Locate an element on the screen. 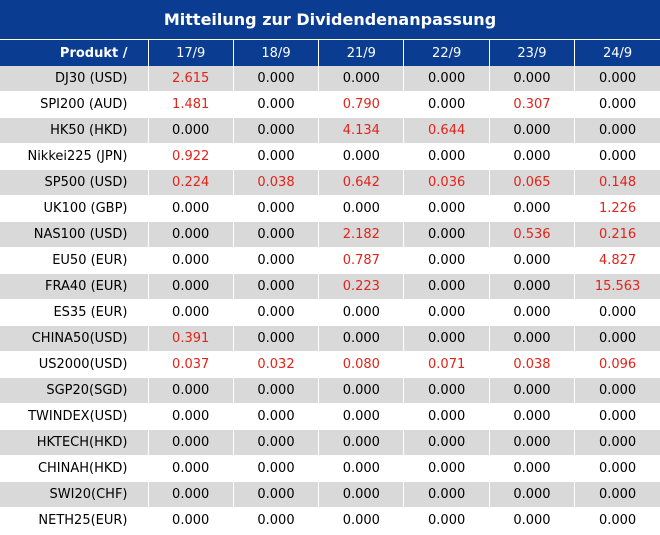  column-header-product: Produkt / is located at coordinates (74, 53).